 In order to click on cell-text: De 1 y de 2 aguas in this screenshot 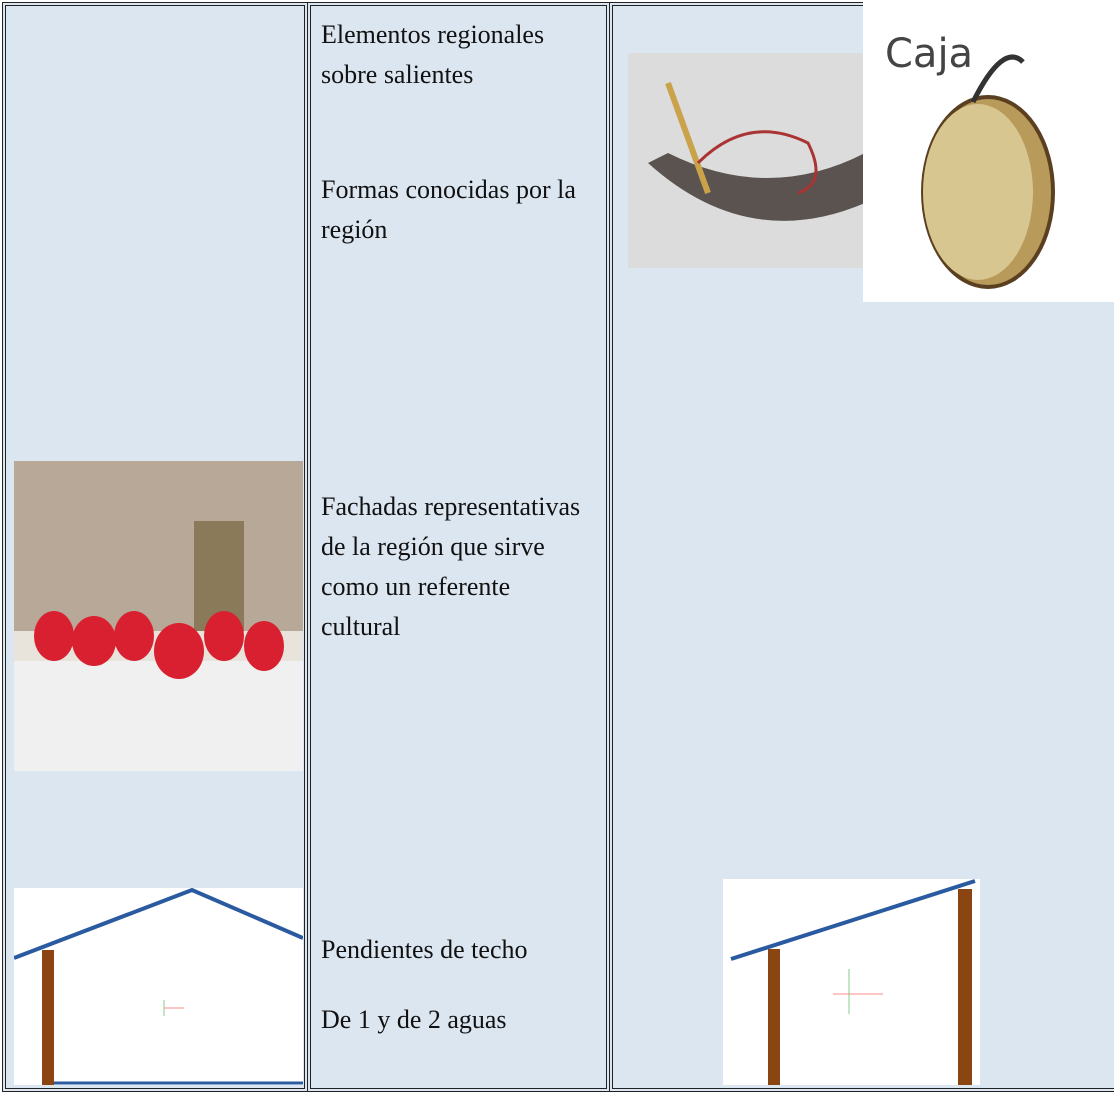, I will do `click(414, 1019)`.